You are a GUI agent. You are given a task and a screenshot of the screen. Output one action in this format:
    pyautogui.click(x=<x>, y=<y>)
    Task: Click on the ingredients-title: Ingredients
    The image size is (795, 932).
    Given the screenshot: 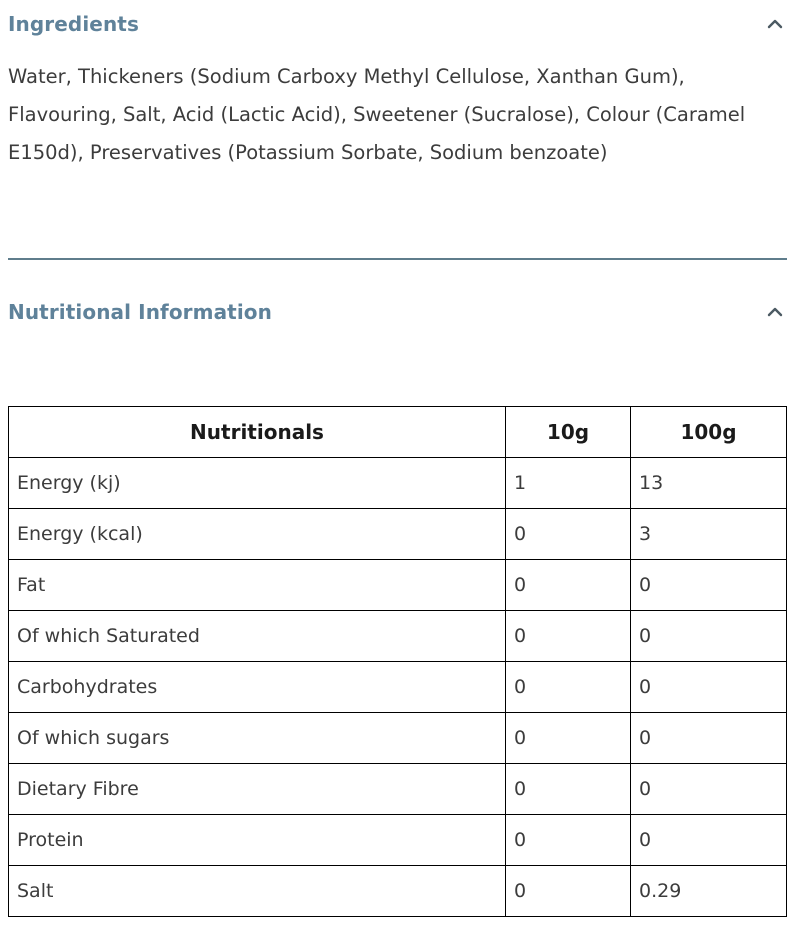 What is the action you would take?
    pyautogui.click(x=73, y=24)
    